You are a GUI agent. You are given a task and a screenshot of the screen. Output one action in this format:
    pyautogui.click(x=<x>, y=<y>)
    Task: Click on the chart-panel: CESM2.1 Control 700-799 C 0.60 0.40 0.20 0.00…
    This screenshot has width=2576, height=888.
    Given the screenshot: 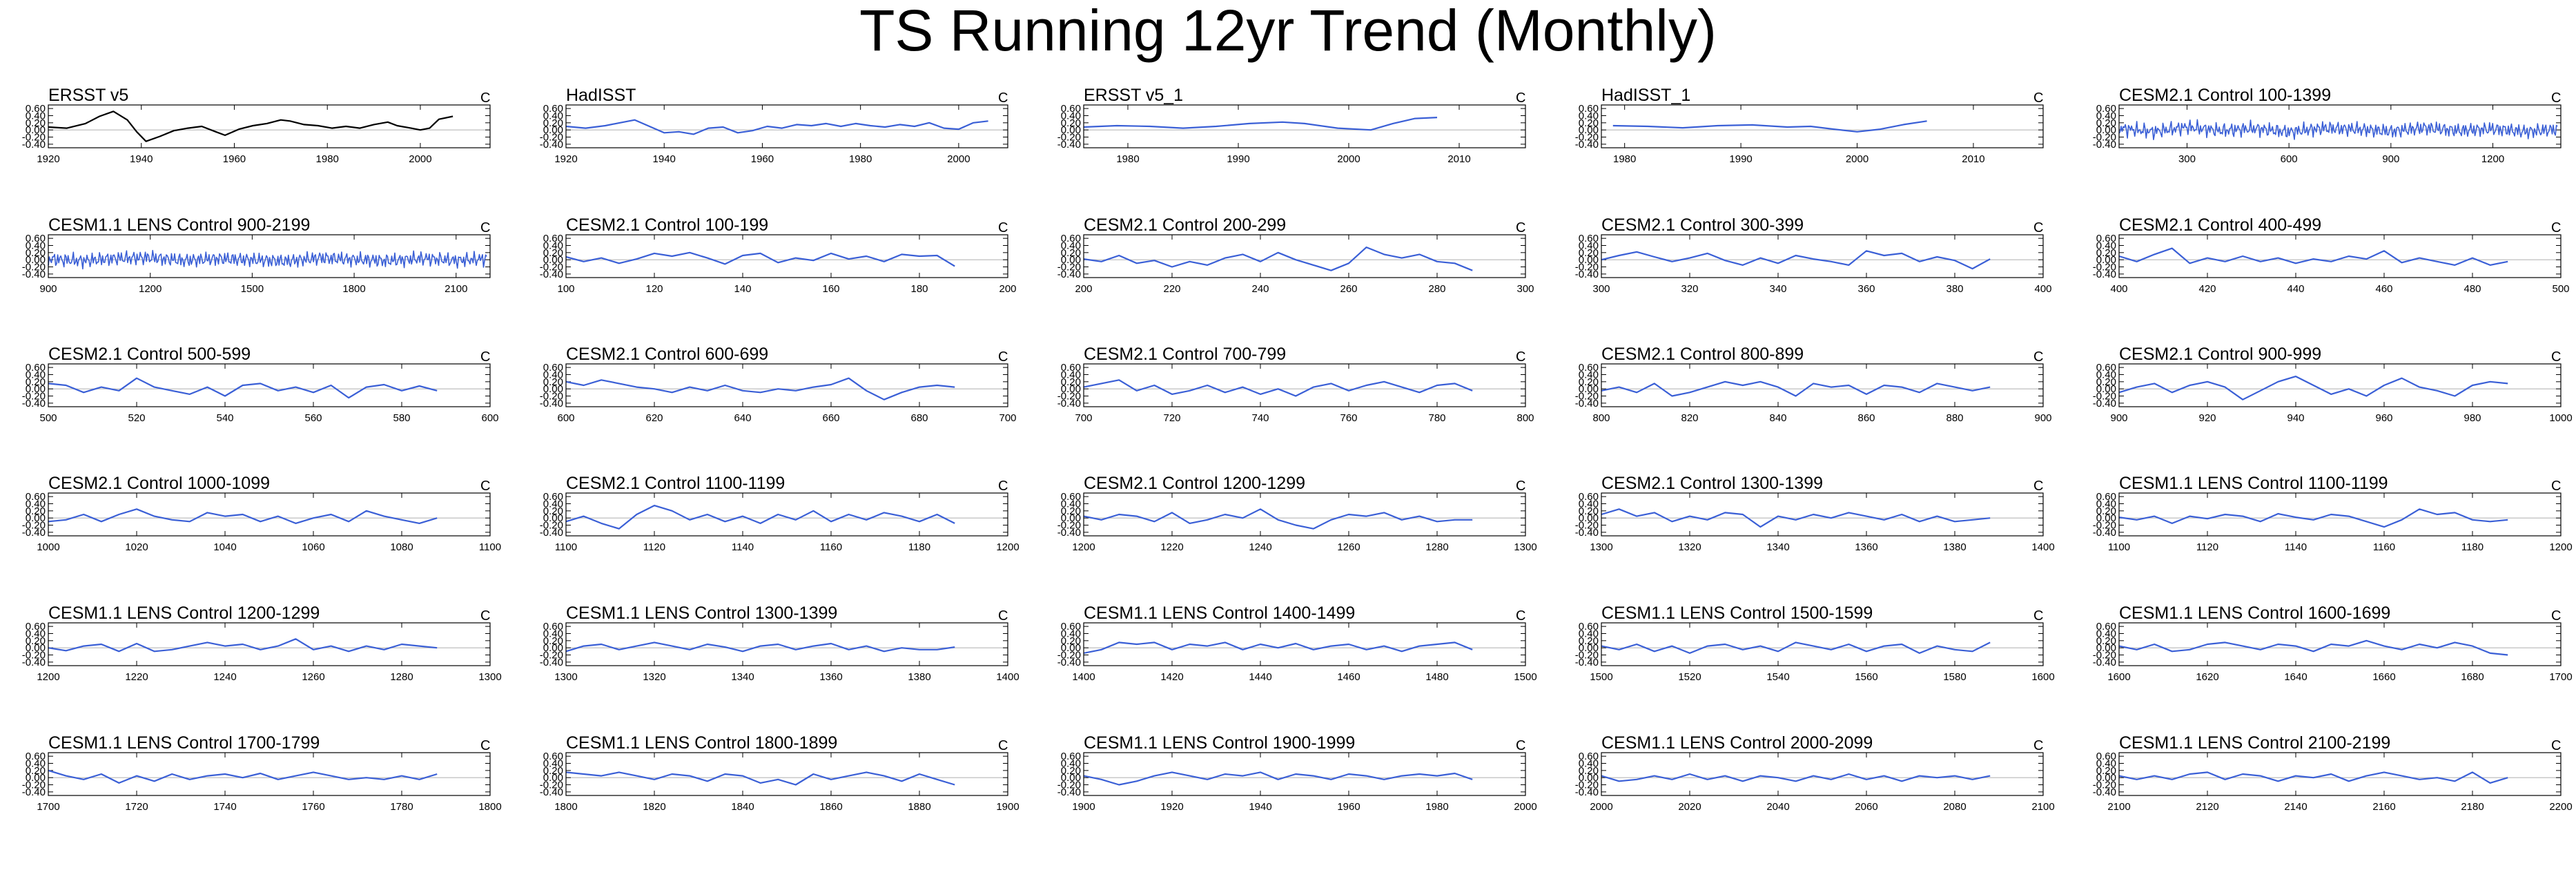 What is the action you would take?
    pyautogui.click(x=1297, y=391)
    